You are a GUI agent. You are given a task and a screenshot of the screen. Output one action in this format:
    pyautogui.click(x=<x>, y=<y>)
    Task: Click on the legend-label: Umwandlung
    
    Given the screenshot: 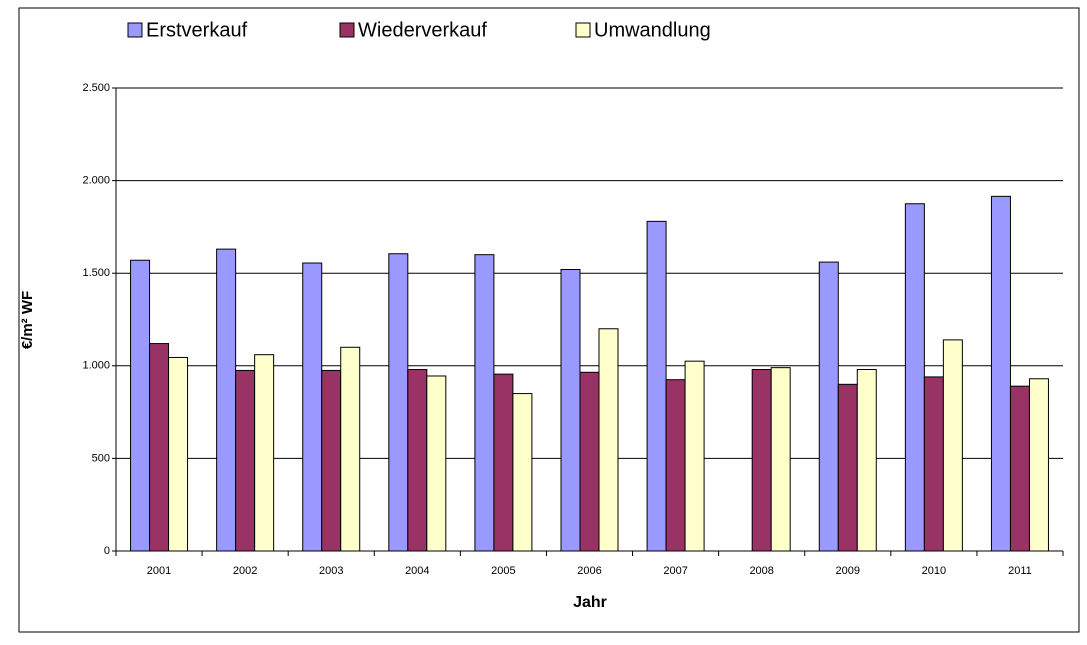 What is the action you would take?
    pyautogui.click(x=652, y=30)
    